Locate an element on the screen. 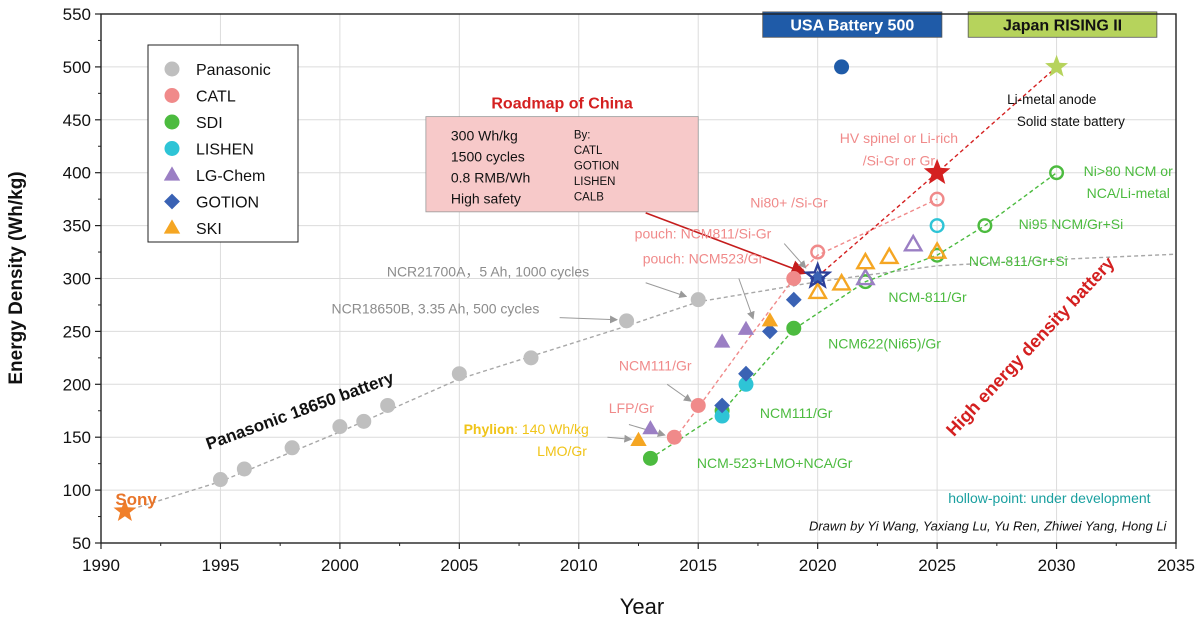  panel-label: High energy density battery is located at coordinates (1030, 346).